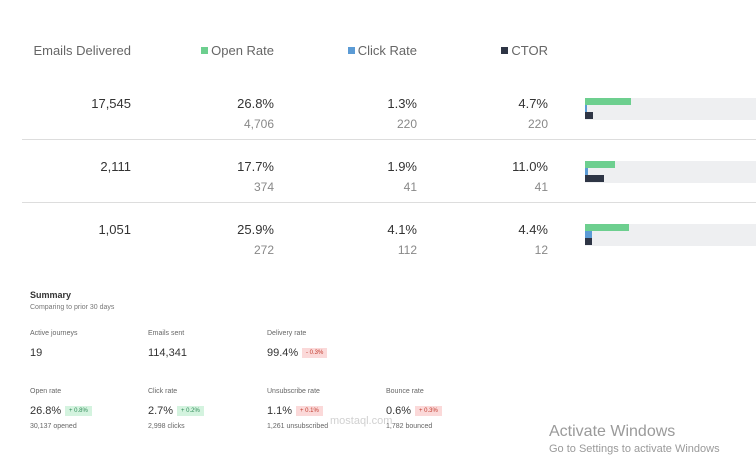 The image size is (756, 455). I want to click on cell-value: 1,051, so click(114, 229).